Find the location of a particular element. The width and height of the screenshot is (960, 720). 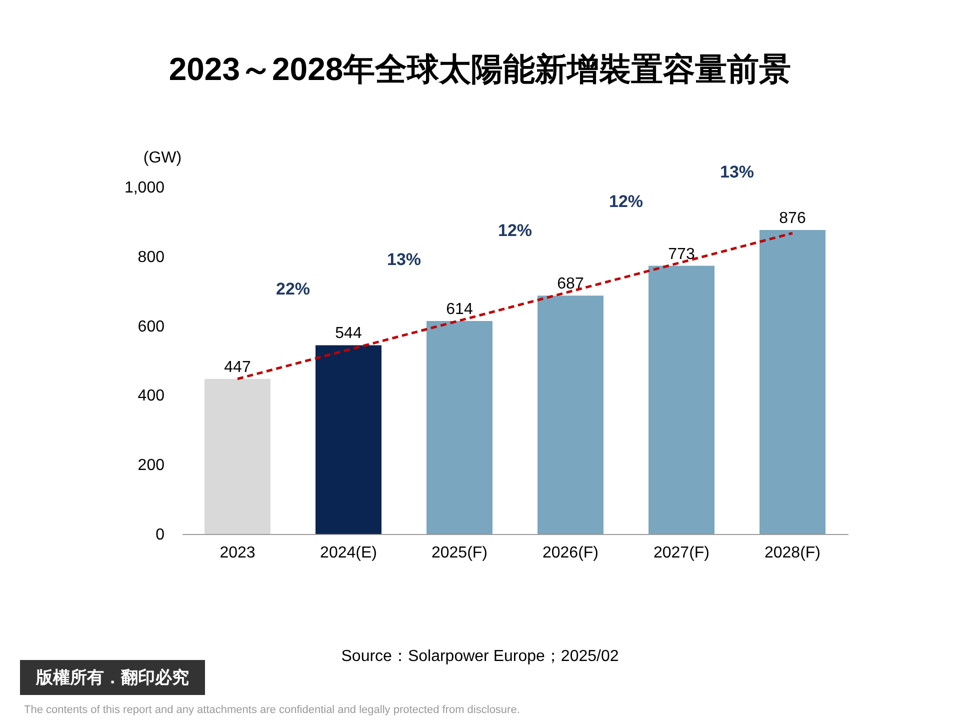

y-tick-label: 0 is located at coordinates (160, 535).